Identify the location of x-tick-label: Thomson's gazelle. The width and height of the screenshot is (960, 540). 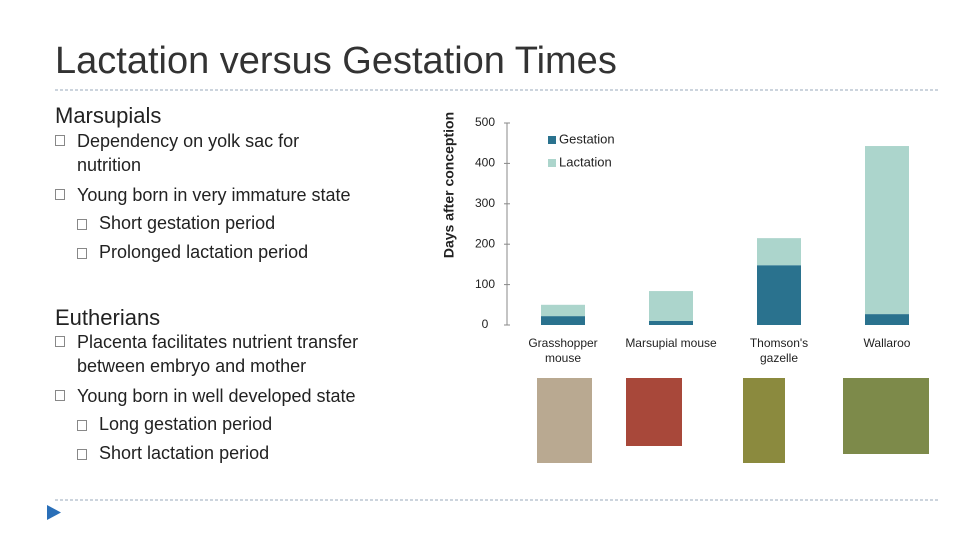
(779, 350).